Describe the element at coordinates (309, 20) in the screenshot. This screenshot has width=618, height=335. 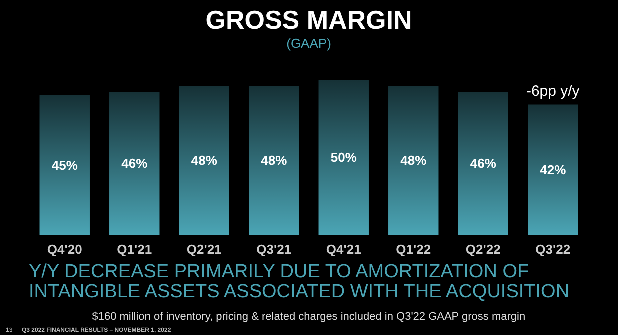
I see `chart-title: GROSS MARGIN` at that location.